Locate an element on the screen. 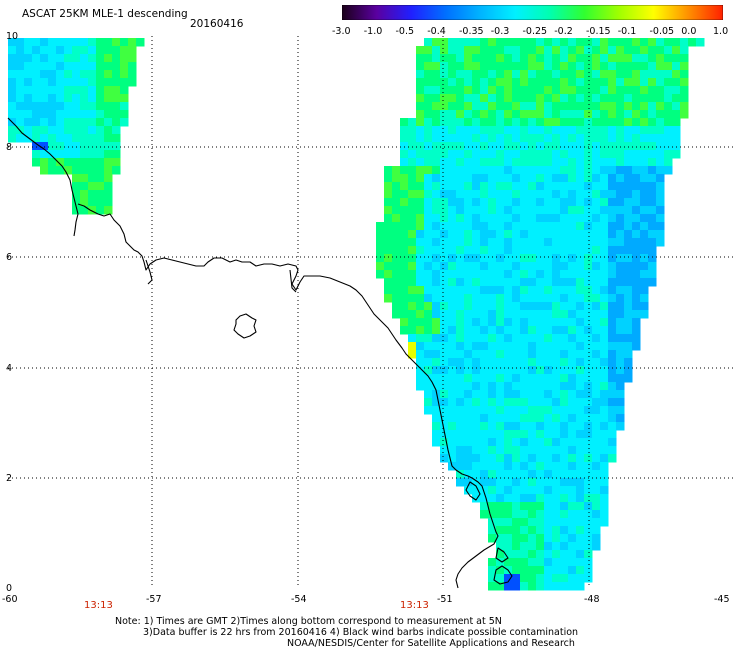 This screenshot has width=740, height=650. colorbar-tick: -0.35 is located at coordinates (471, 31).